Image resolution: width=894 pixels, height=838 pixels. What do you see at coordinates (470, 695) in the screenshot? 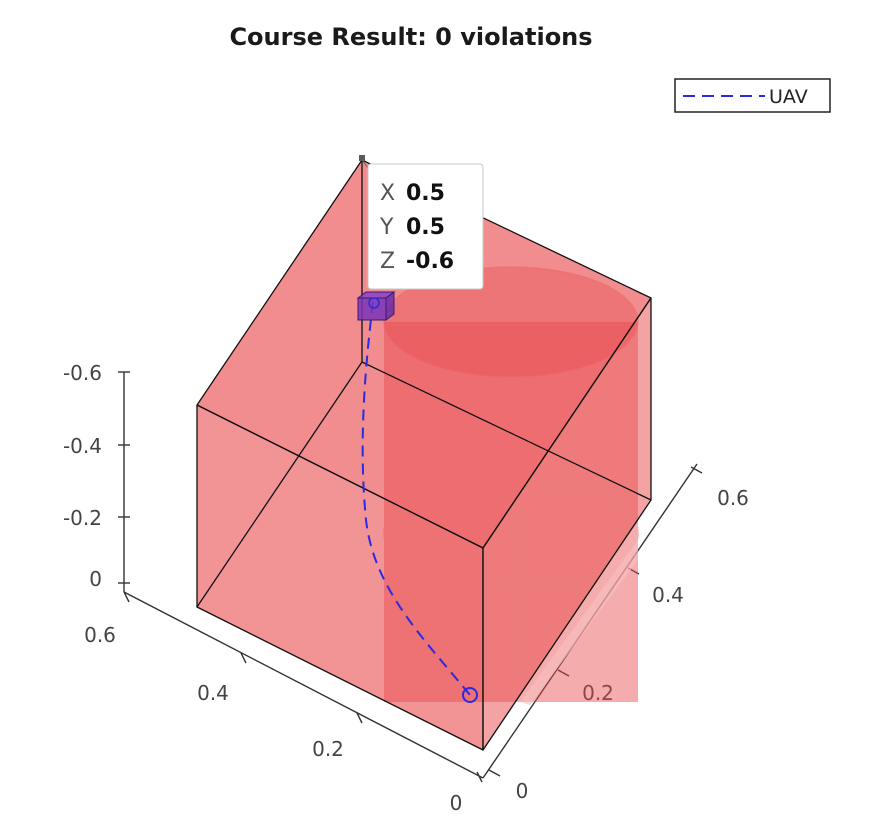
I see `uav-end-marker` at bounding box center [470, 695].